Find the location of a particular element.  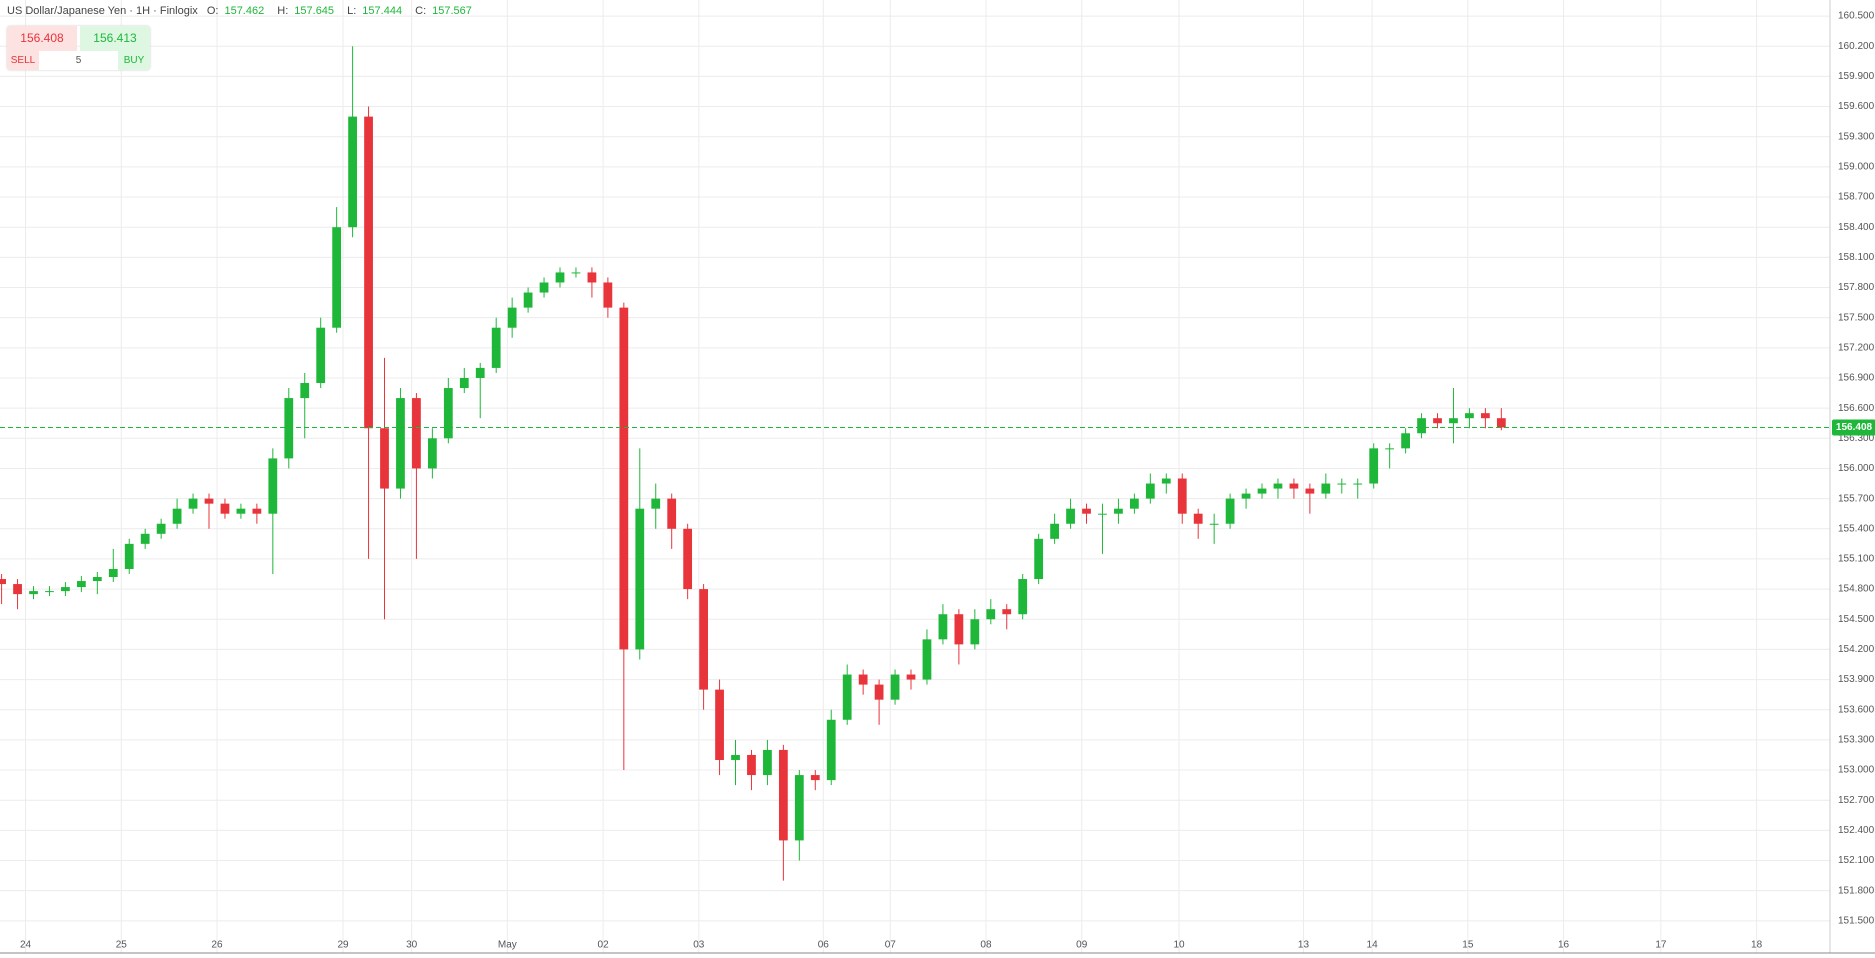

last-price-tag is located at coordinates (1853, 427).